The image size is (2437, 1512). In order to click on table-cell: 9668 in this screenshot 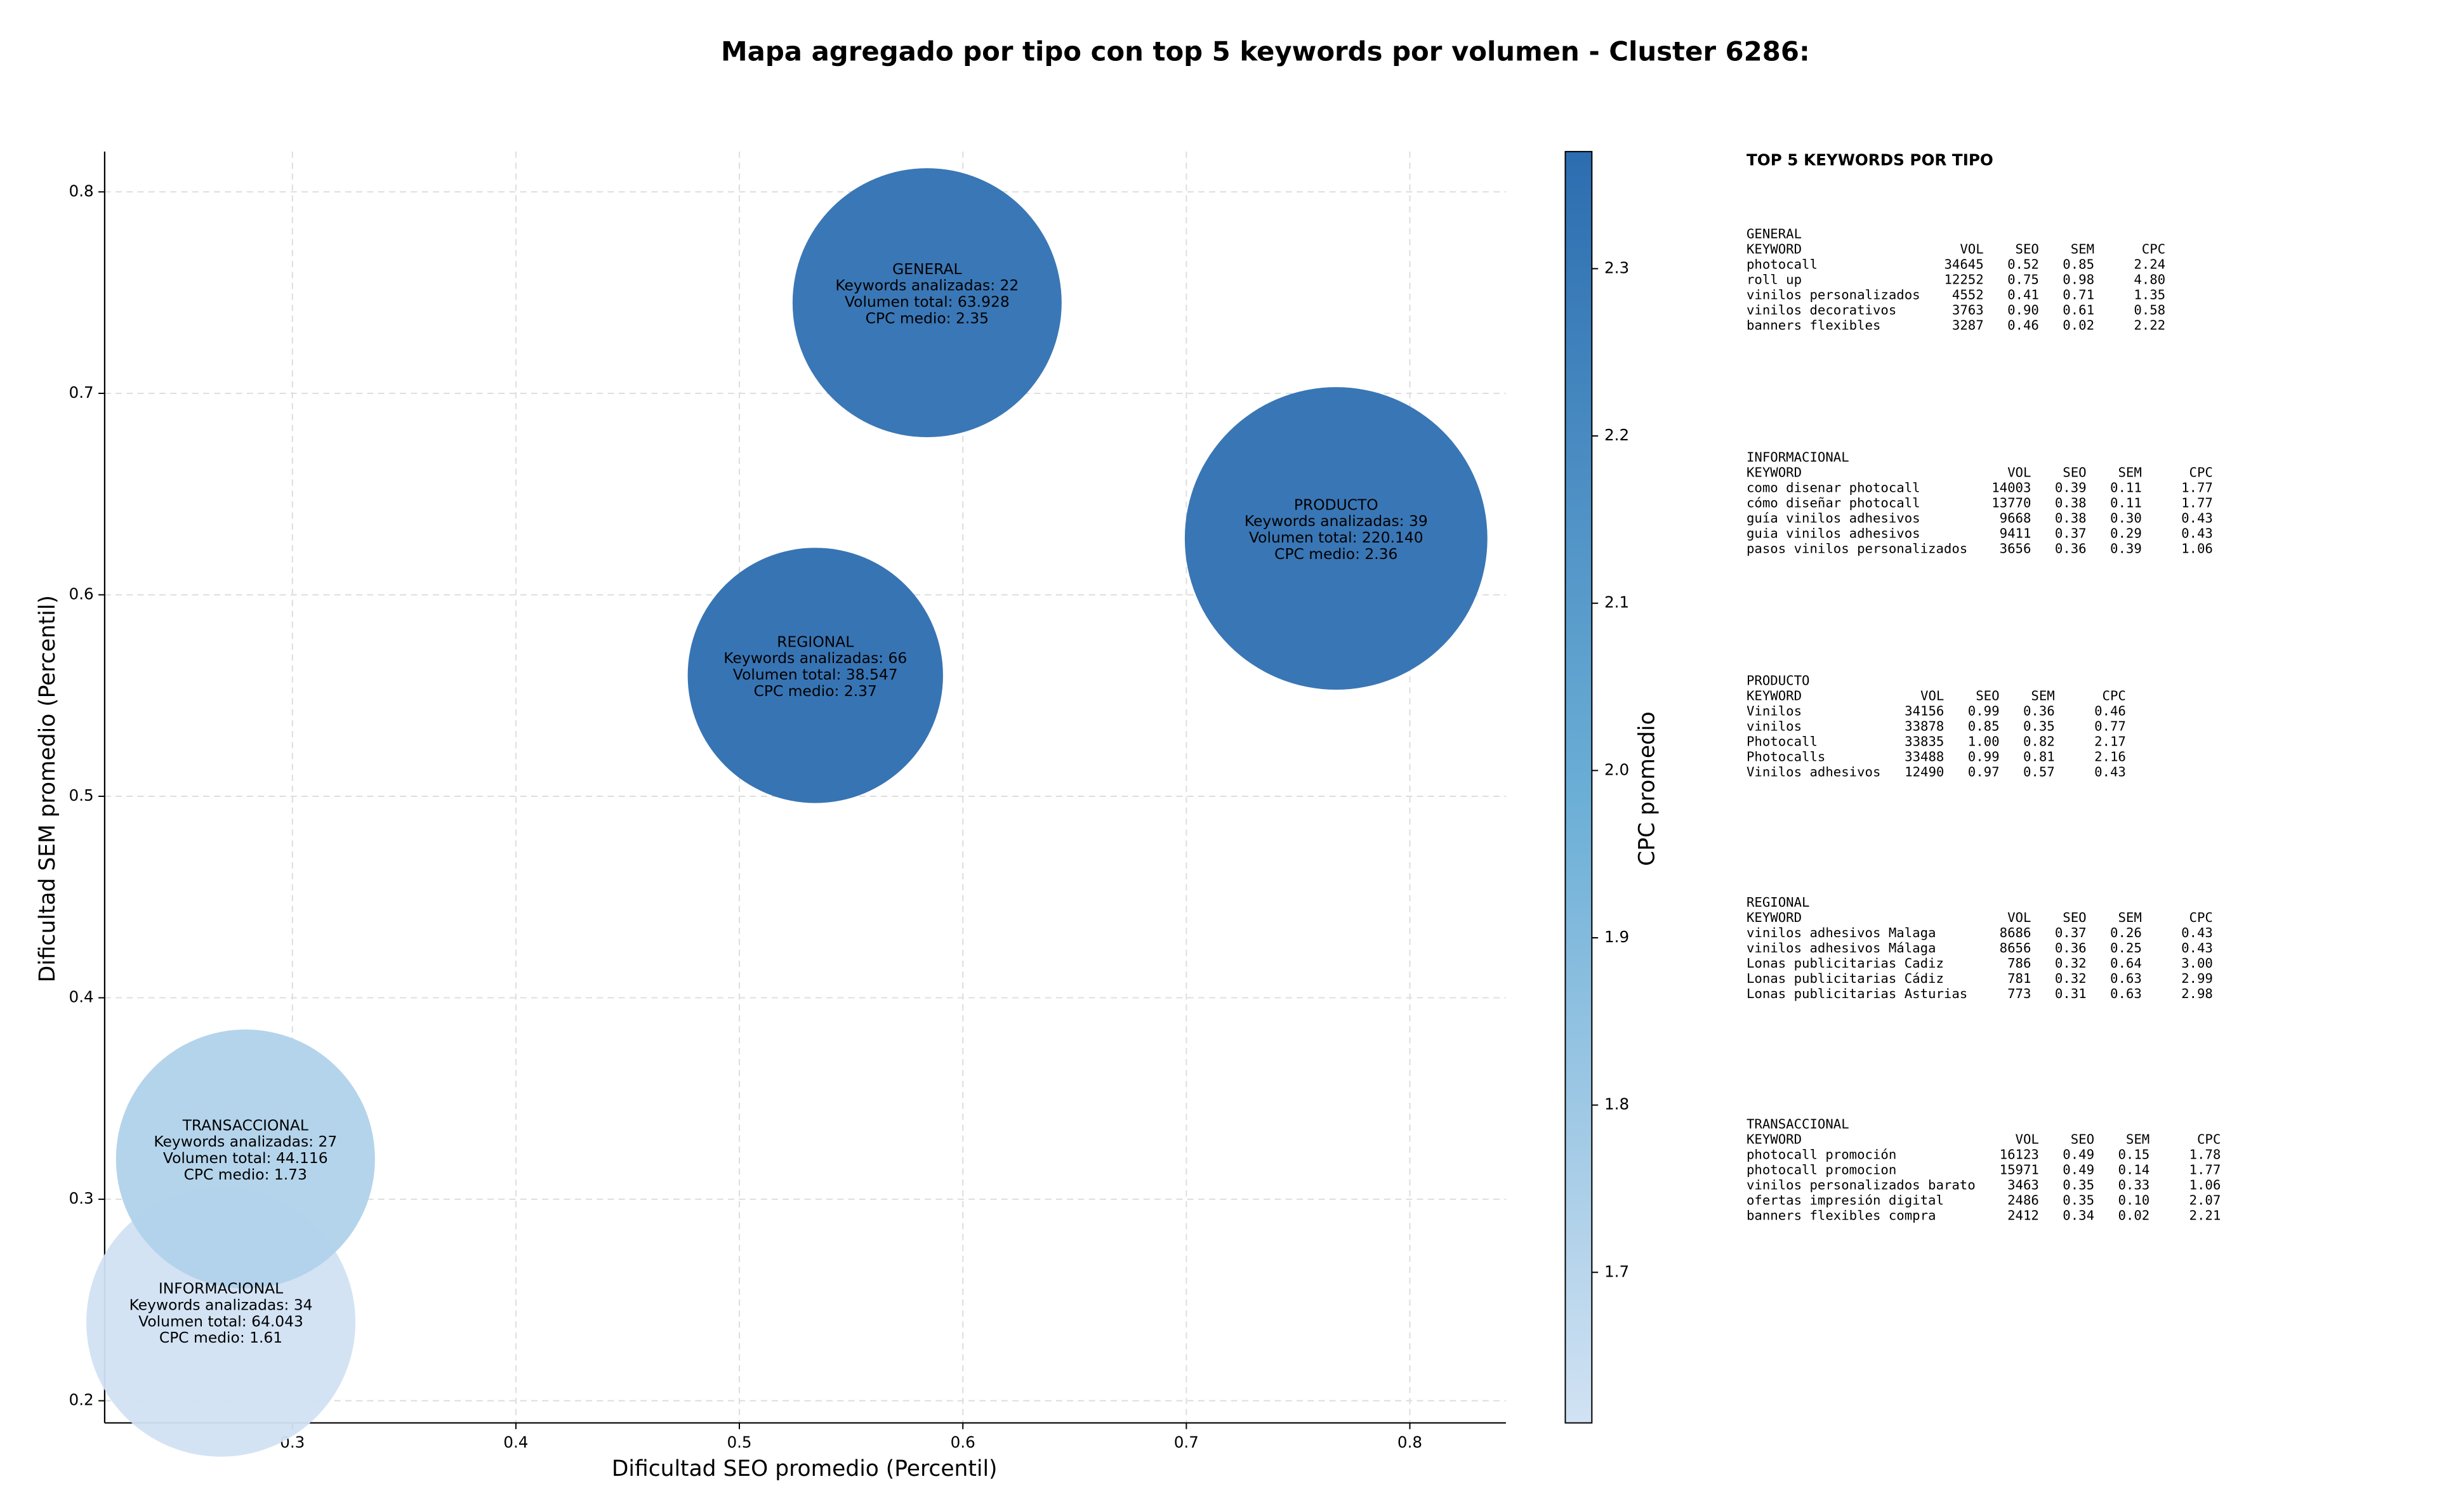, I will do `click(2015, 518)`.